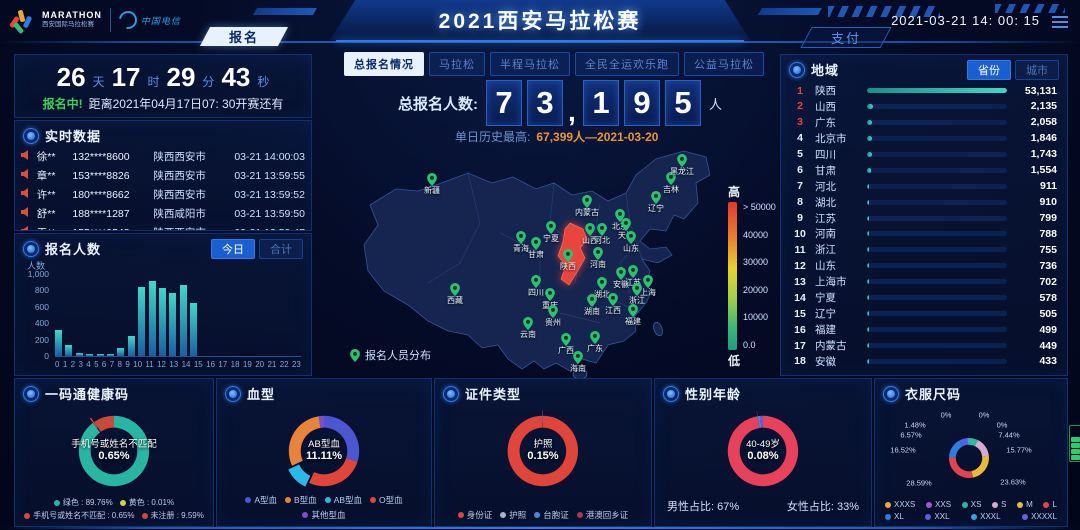 The width and height of the screenshot is (1080, 530). I want to click on pie-callout: 28.59%, so click(919, 483).